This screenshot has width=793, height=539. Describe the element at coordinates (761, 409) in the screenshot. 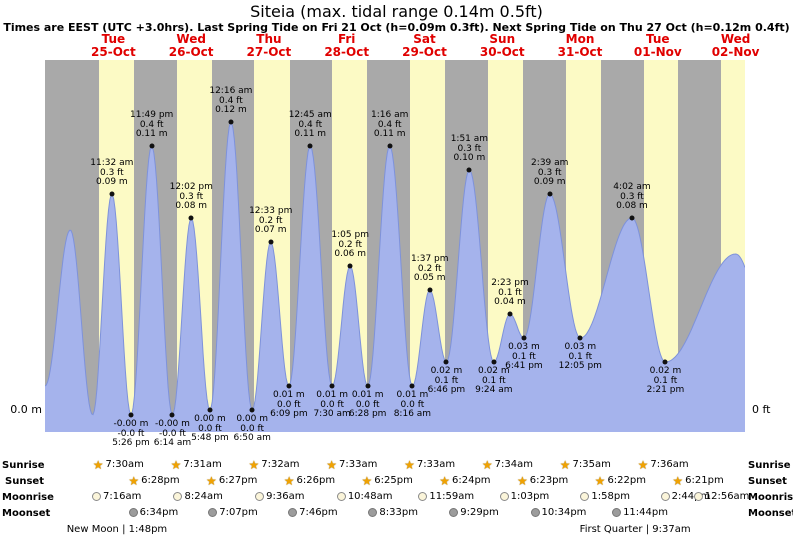

I see `y-axis-label-feet: 0 ft` at that location.